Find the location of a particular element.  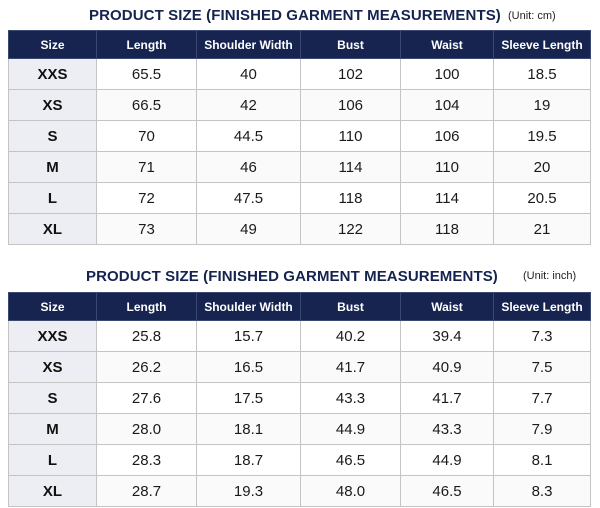

cell-shoulder-width: 46 is located at coordinates (248, 167).